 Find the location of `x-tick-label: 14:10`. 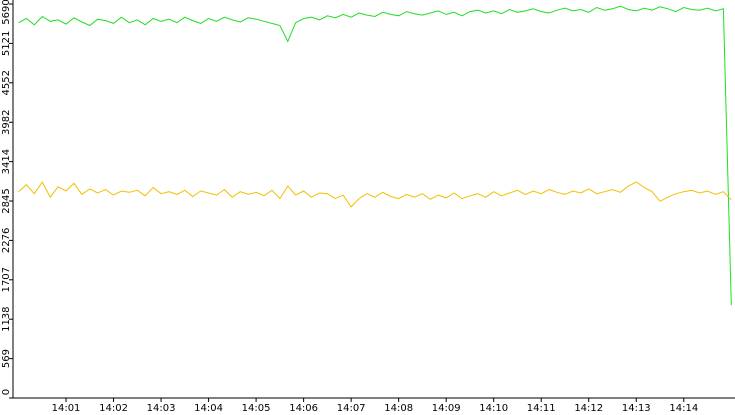

x-tick-label: 14:10 is located at coordinates (493, 408).